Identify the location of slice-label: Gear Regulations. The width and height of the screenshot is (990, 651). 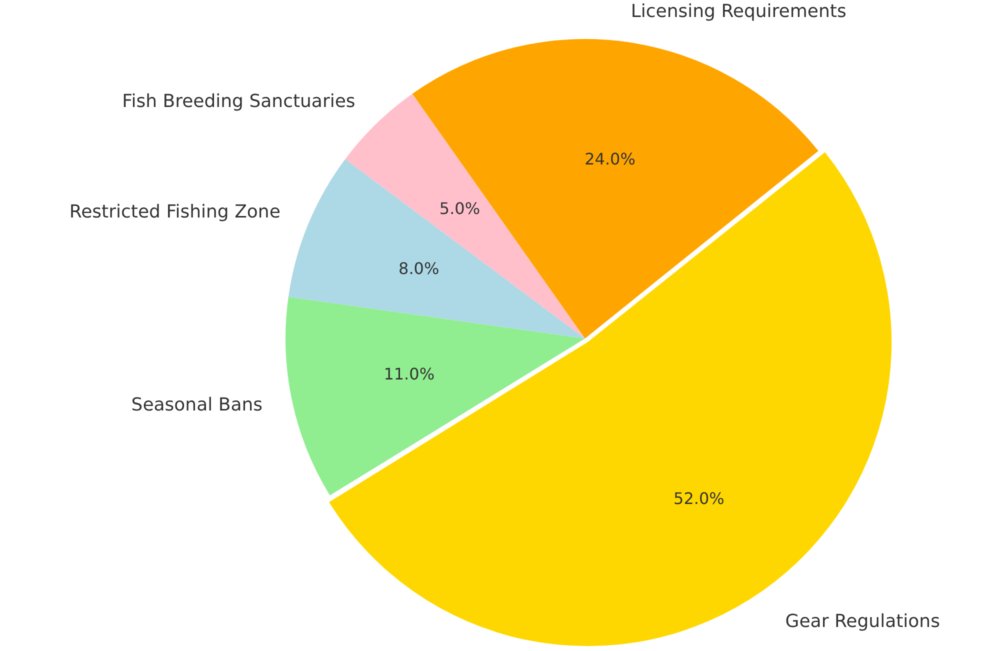
(862, 621).